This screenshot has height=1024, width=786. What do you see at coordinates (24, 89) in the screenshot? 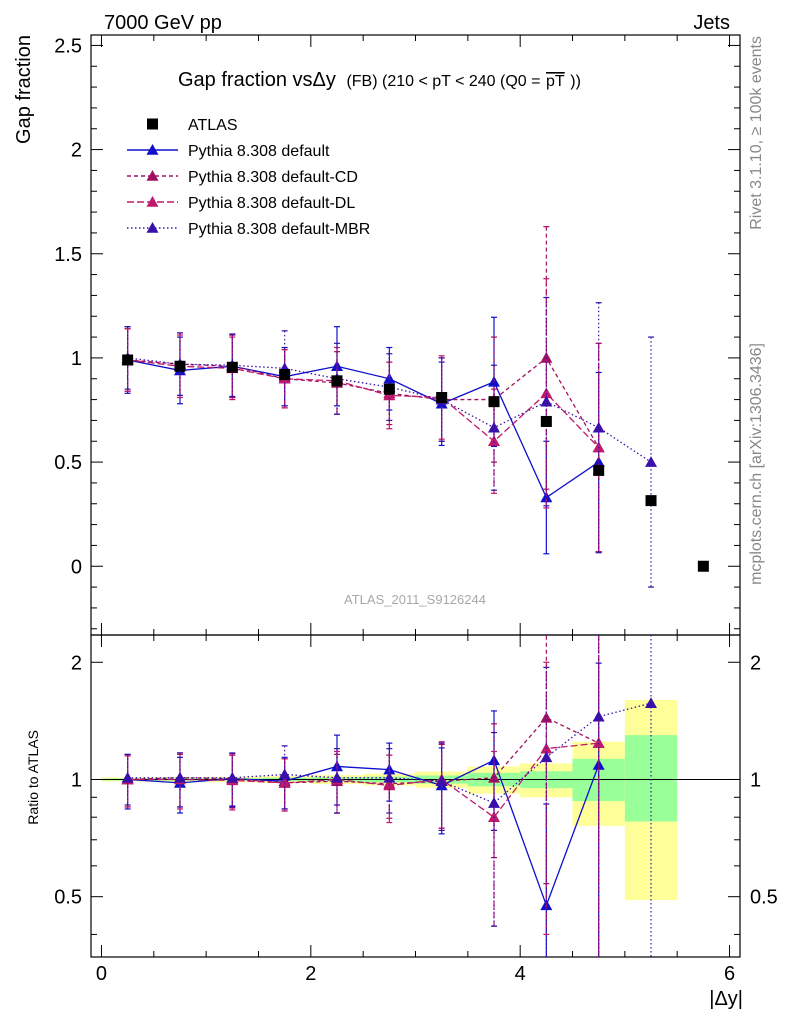
I see `y-axis-label: Gap fraction` at bounding box center [24, 89].